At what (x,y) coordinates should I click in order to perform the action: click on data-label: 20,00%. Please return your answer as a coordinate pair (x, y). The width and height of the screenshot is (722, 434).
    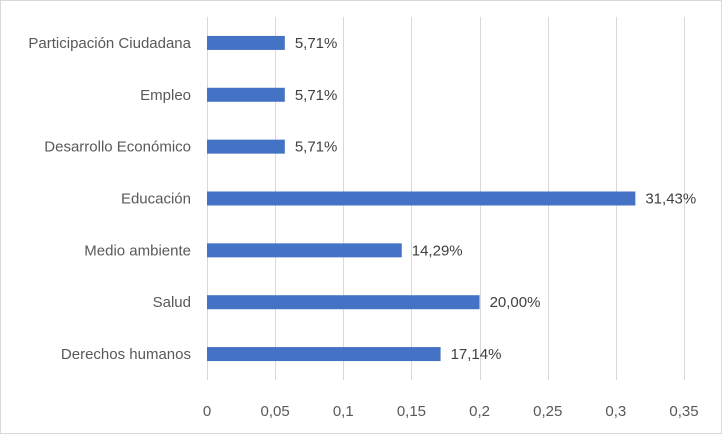
    Looking at the image, I should click on (515, 302).